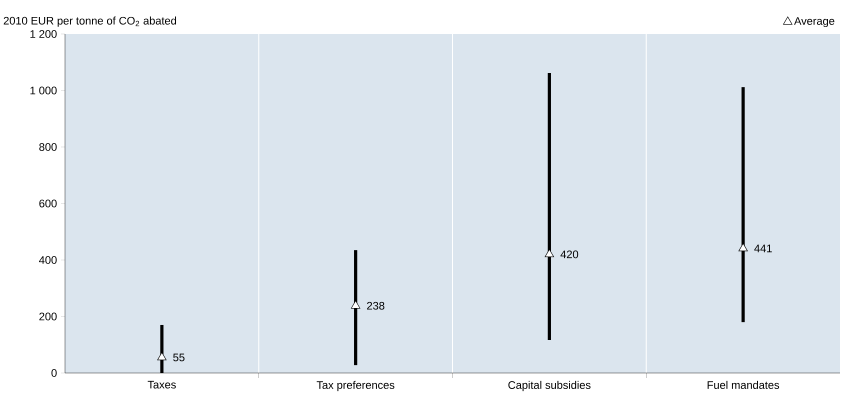 This screenshot has width=843, height=412. Describe the element at coordinates (90, 21) in the screenshot. I see `y-axis-title: 2010 EUR per tonne of CO$_{2}$ abated` at that location.